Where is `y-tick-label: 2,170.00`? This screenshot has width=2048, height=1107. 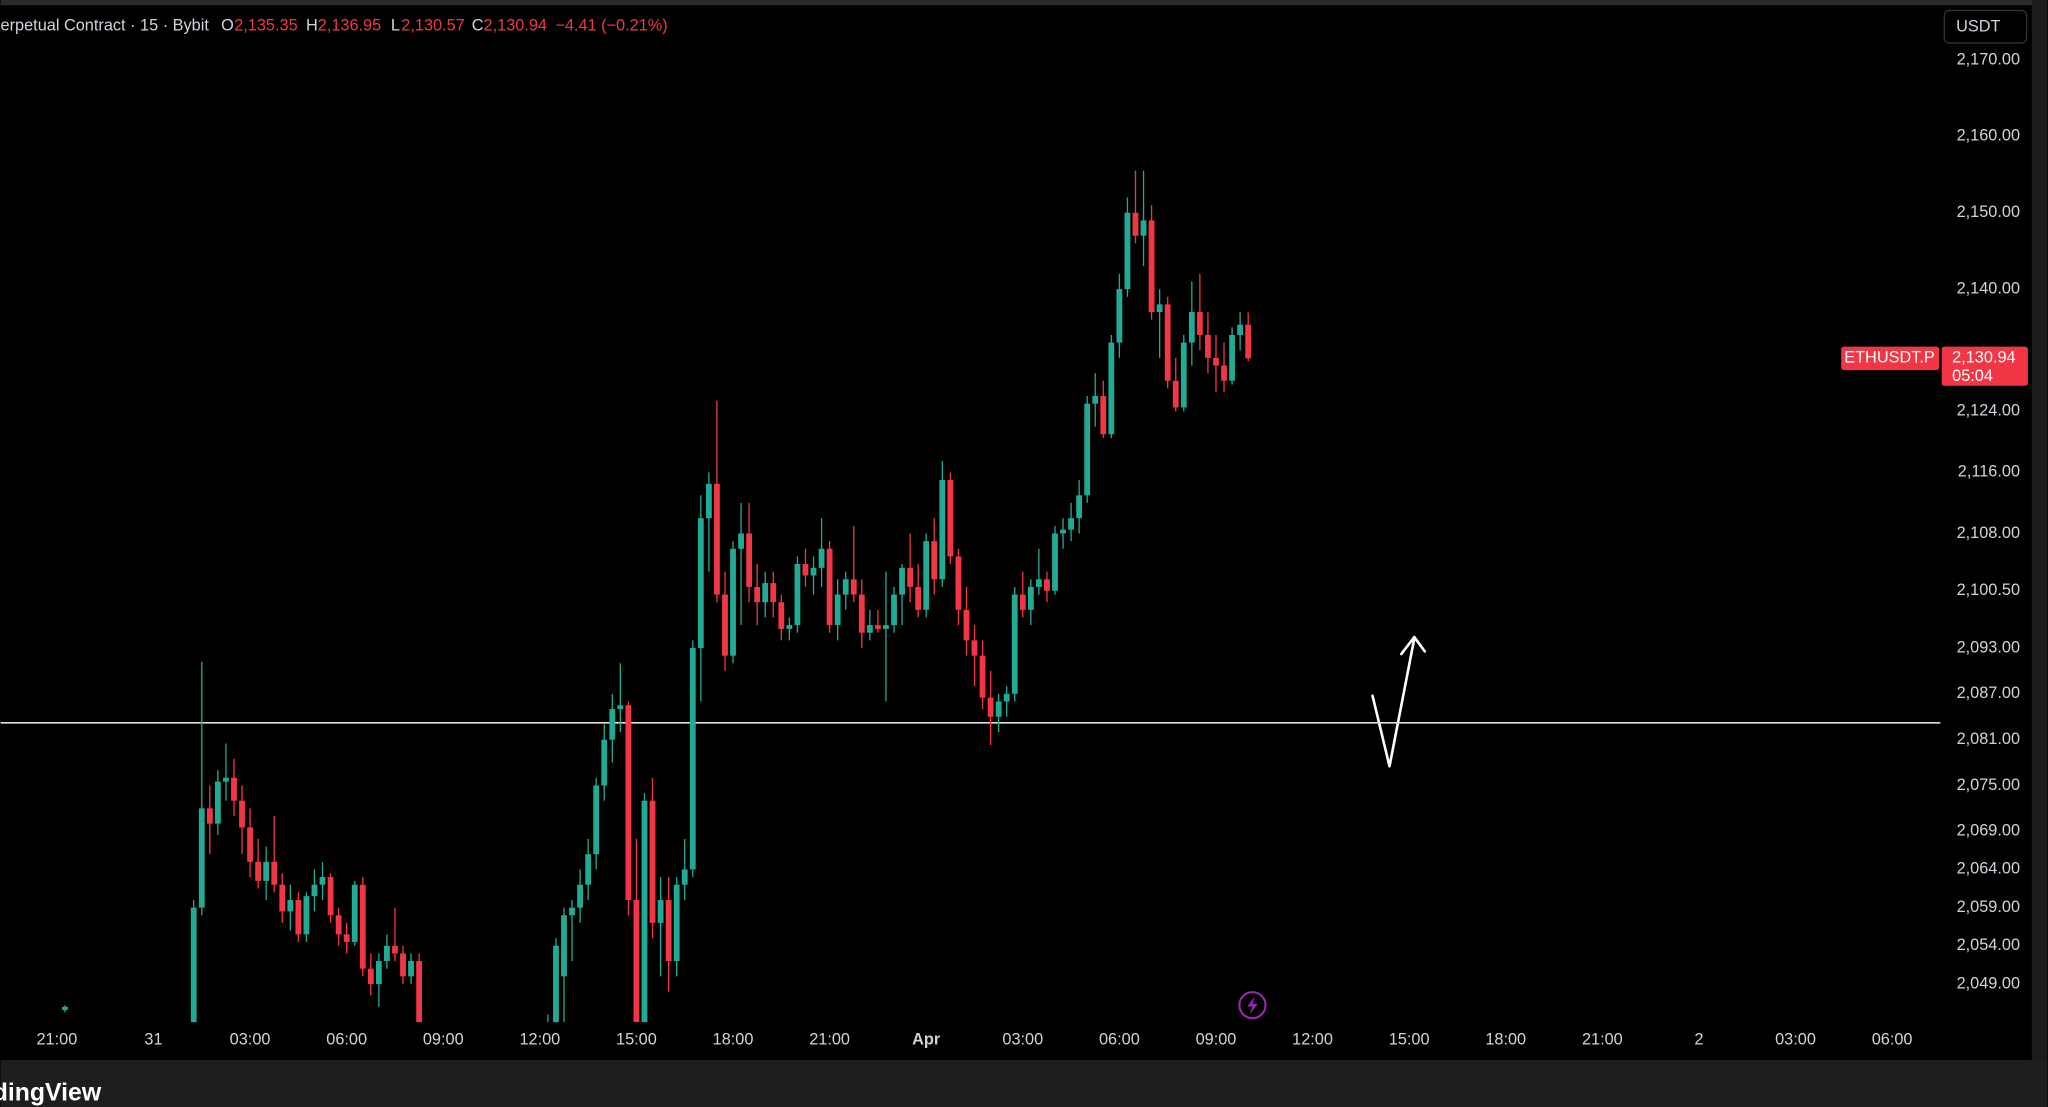
y-tick-label: 2,170.00 is located at coordinates (1988, 59).